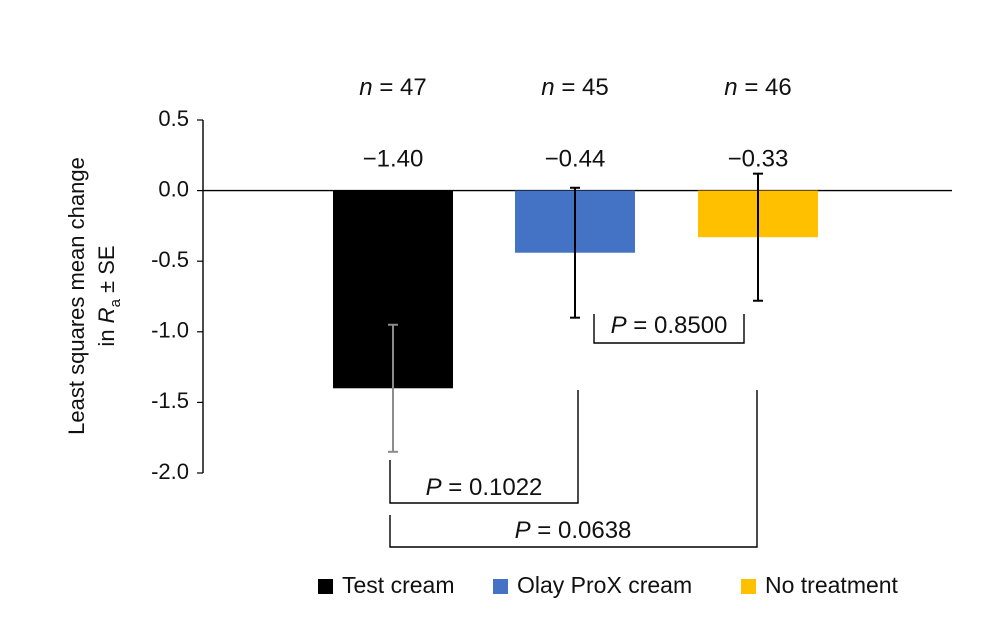  I want to click on y-tick-label: 0.5, so click(173, 118).